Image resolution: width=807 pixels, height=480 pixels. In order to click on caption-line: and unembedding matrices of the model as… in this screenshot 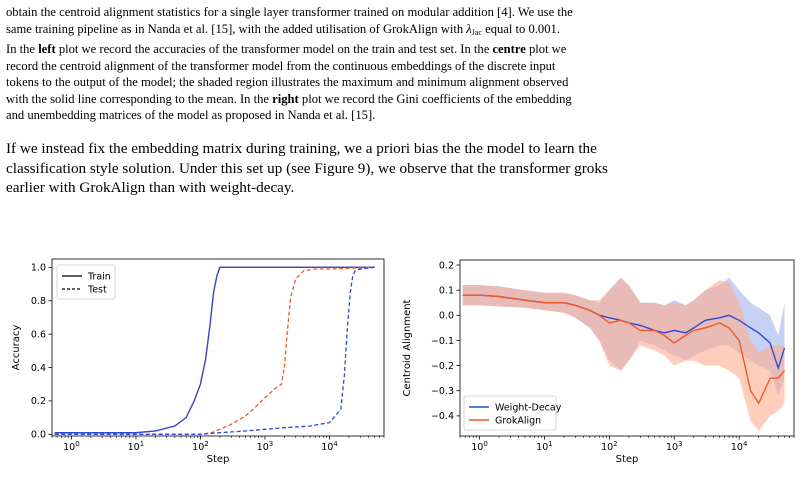, I will do `click(191, 115)`.